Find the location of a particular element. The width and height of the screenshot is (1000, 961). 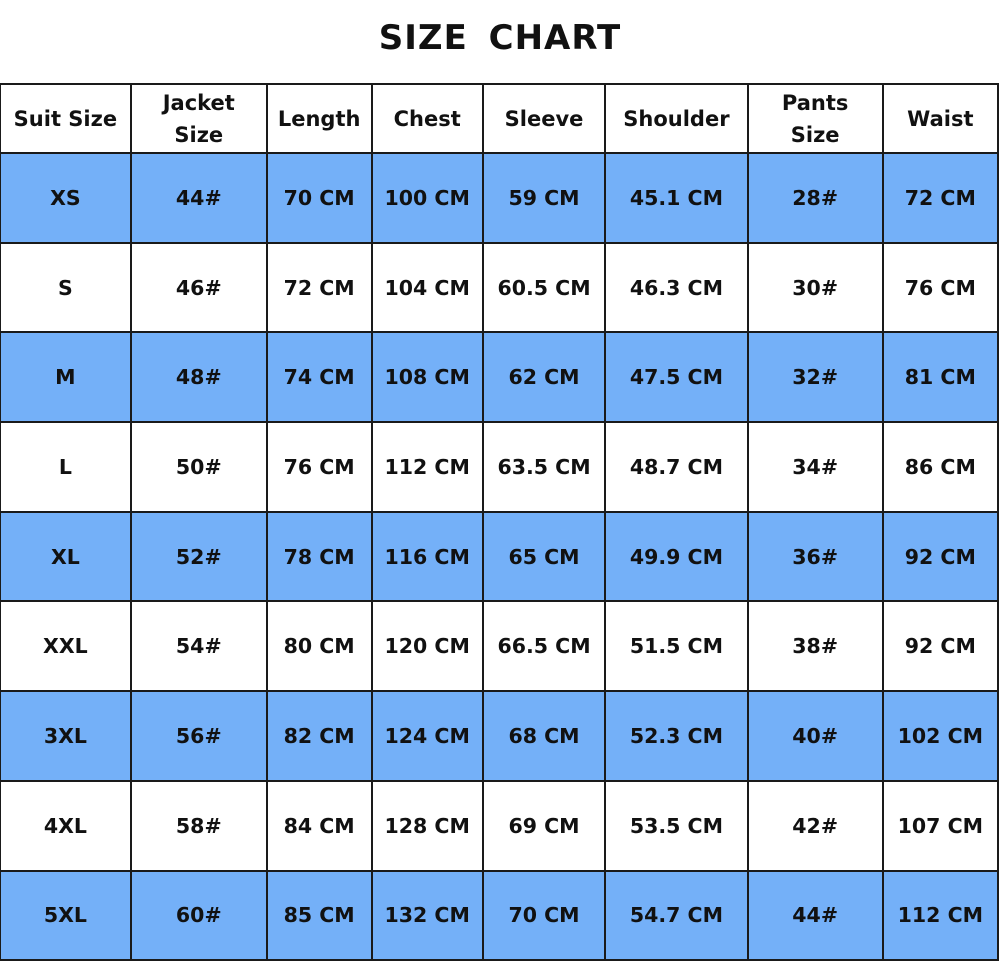

cell-shoulder: 48.7 CM is located at coordinates (676, 467).